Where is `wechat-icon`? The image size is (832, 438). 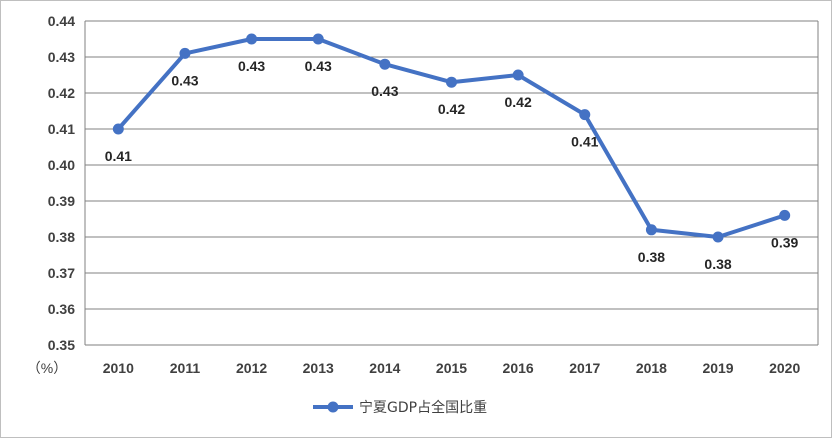 wechat-icon is located at coordinates (670, 404).